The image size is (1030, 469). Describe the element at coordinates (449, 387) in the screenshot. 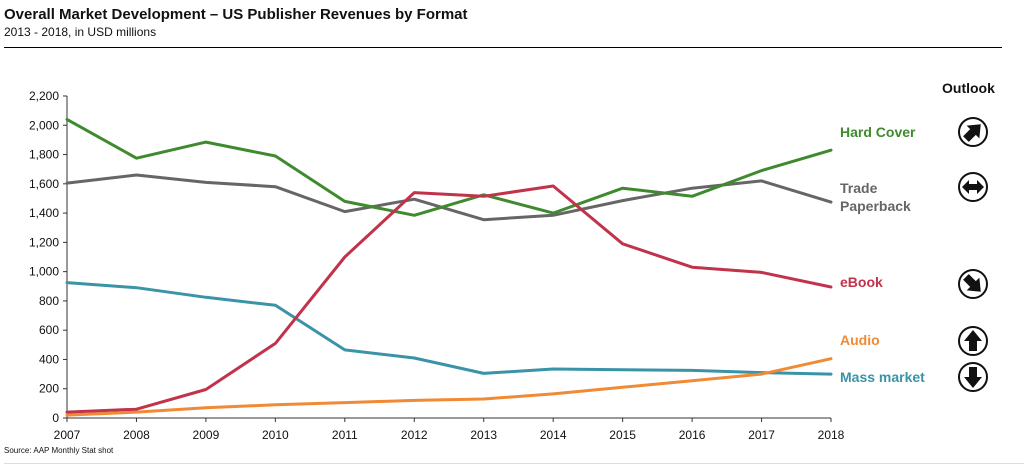

I see `series-line-audio` at that location.